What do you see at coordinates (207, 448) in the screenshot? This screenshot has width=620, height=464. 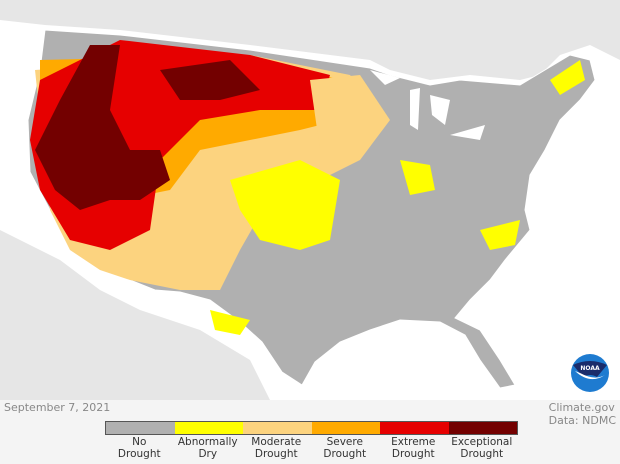 I see `legend-label: Abnormally Dry` at bounding box center [207, 448].